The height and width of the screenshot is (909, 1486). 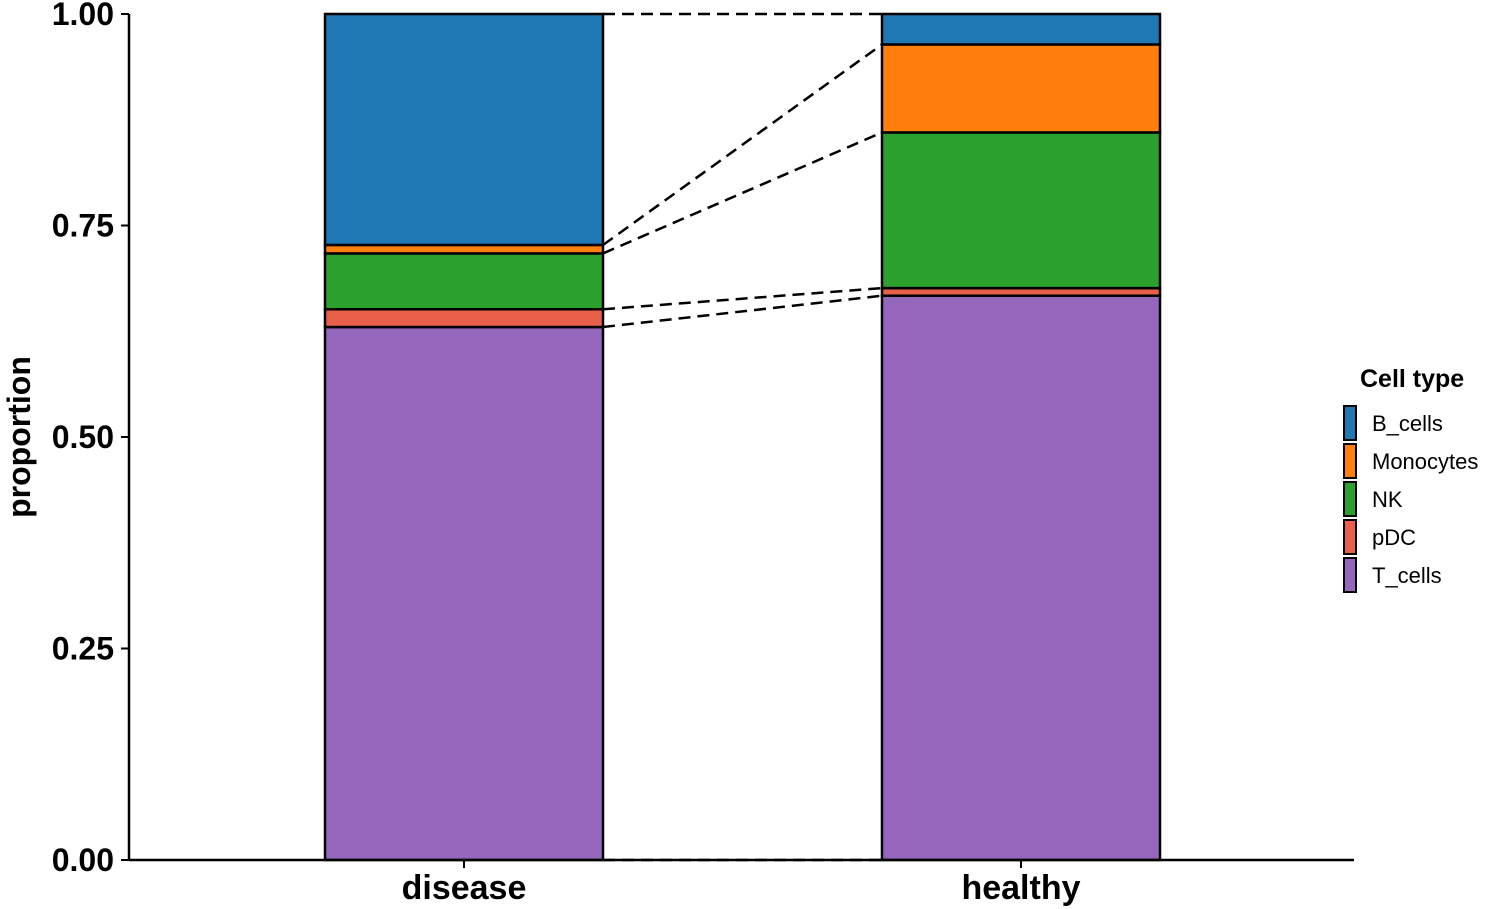 I want to click on y-tick-label: 0.75, so click(x=83, y=226).